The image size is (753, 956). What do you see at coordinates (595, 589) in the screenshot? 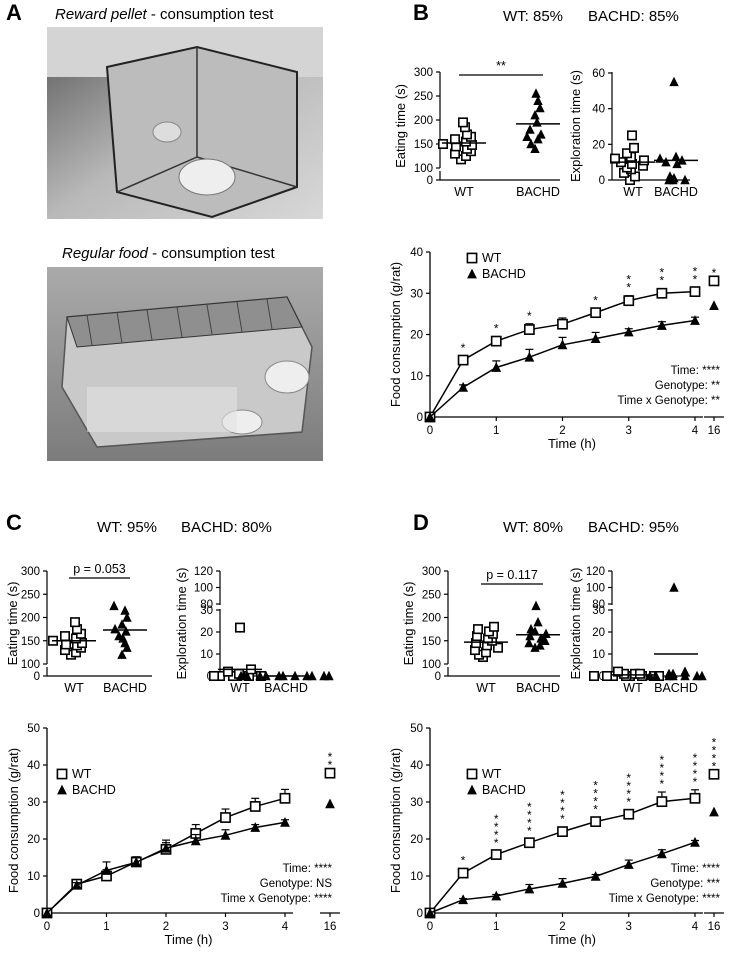
I see `y-tick-label: 100` at bounding box center [595, 589].